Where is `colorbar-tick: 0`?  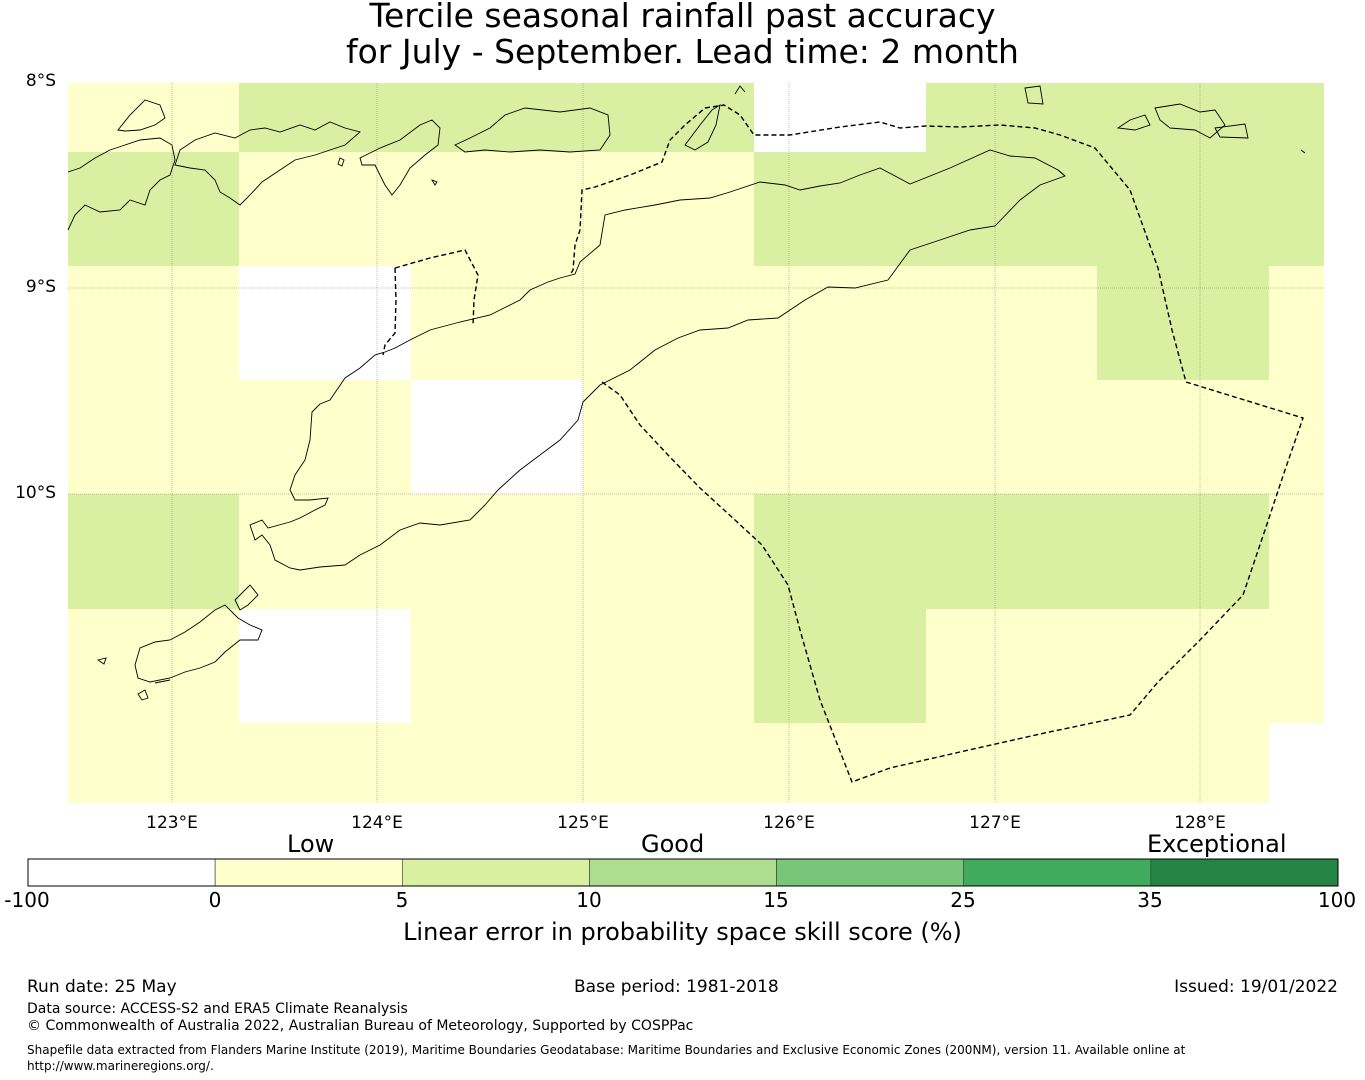 colorbar-tick: 0 is located at coordinates (215, 900).